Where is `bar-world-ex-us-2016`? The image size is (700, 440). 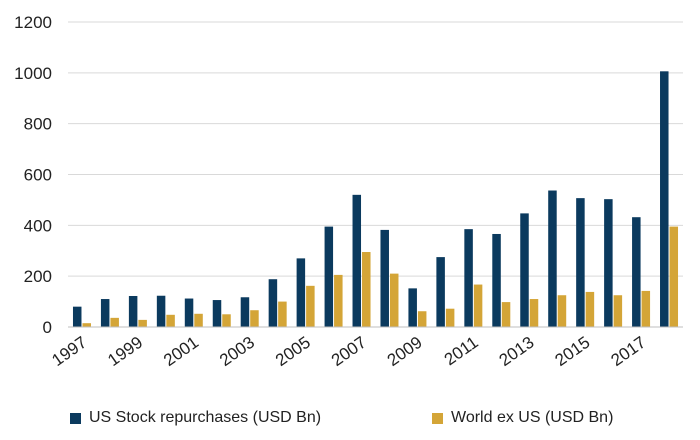
bar-world-ex-us-2016 is located at coordinates (618, 311).